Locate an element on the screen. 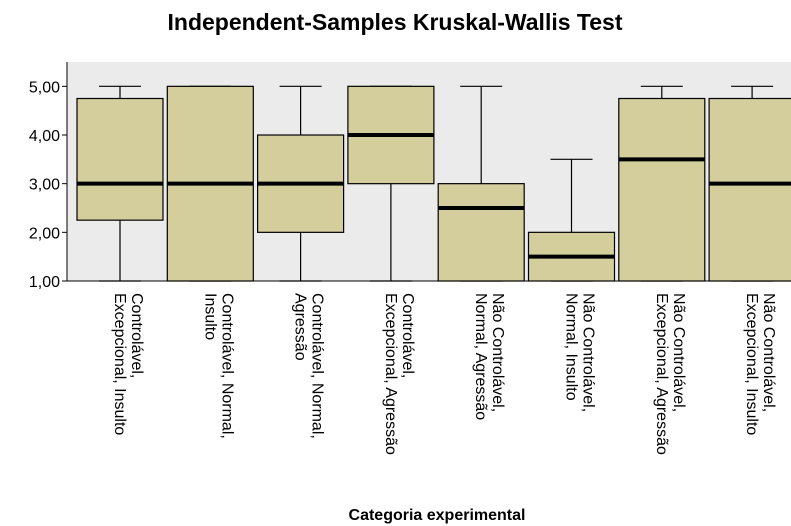 The height and width of the screenshot is (526, 791). x-tick-label: Controlável, Normal,Agressão is located at coordinates (309, 366).